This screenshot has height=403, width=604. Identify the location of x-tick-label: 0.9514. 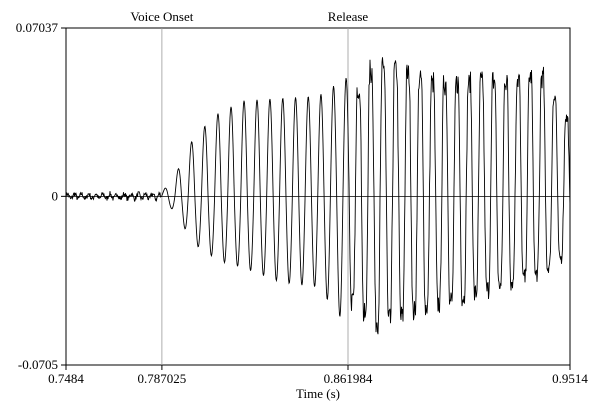
(570, 378).